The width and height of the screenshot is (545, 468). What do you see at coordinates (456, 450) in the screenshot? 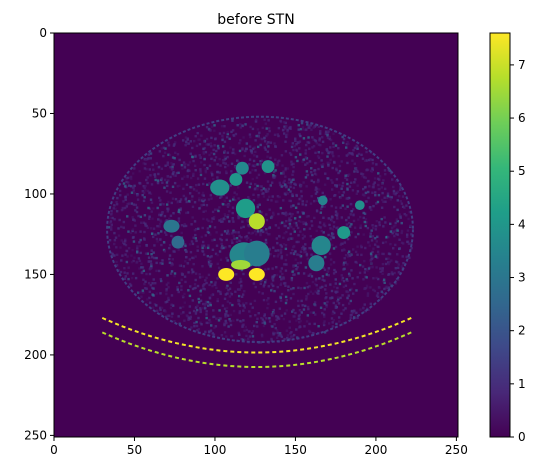
I see `x-tick-label: 250` at bounding box center [456, 450].